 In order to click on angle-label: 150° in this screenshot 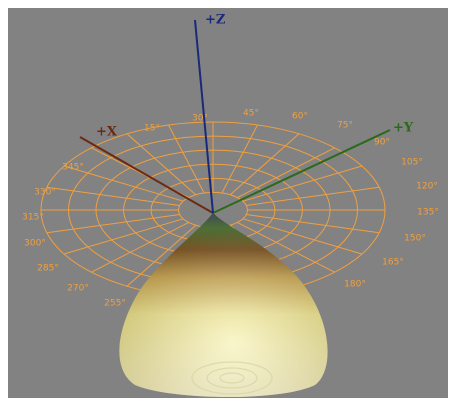, I will do `click(415, 239)`.